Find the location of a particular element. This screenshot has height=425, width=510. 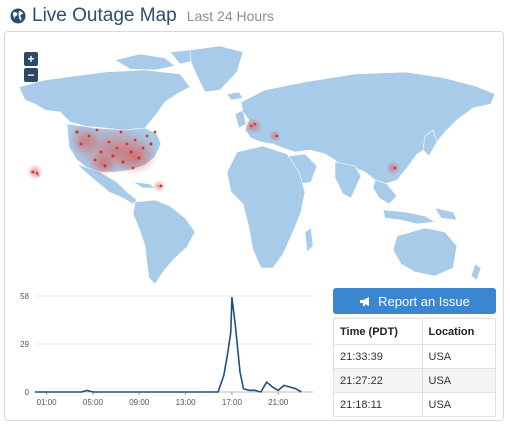

report-issue-label: Report an Issue is located at coordinates (424, 301).